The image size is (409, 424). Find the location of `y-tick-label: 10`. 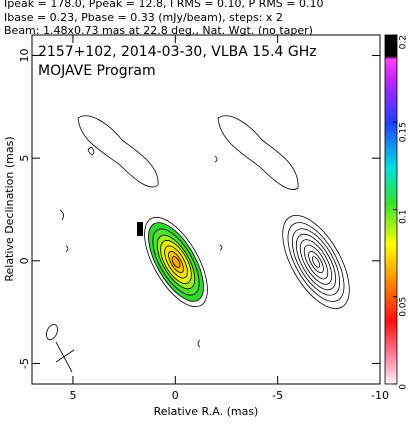

y-tick-label: 10 is located at coordinates (24, 56).